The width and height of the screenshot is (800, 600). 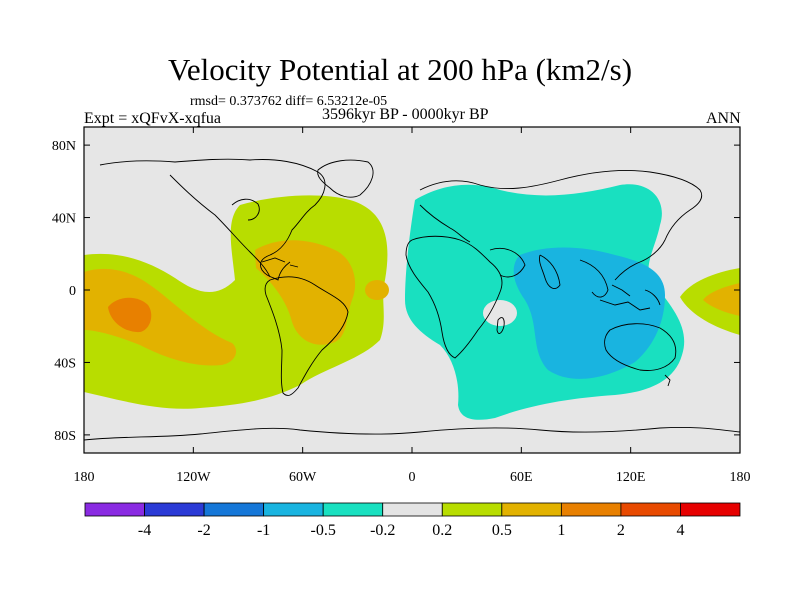 I want to click on colorbar-label: -4, so click(x=144, y=530).